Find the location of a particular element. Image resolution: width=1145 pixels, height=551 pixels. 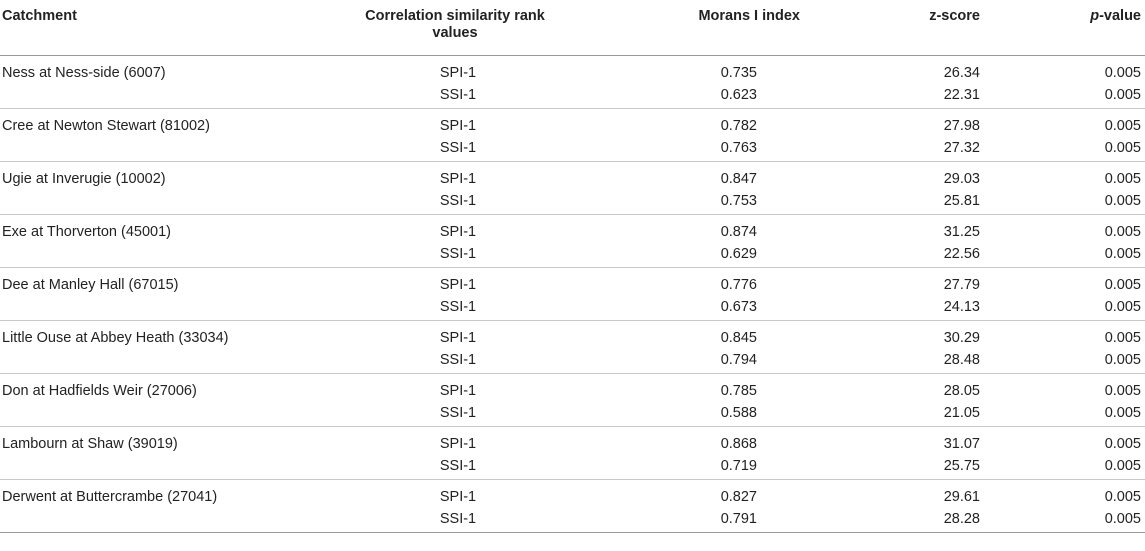

header-correlation: Correlation similarity rank values is located at coordinates (455, 28).